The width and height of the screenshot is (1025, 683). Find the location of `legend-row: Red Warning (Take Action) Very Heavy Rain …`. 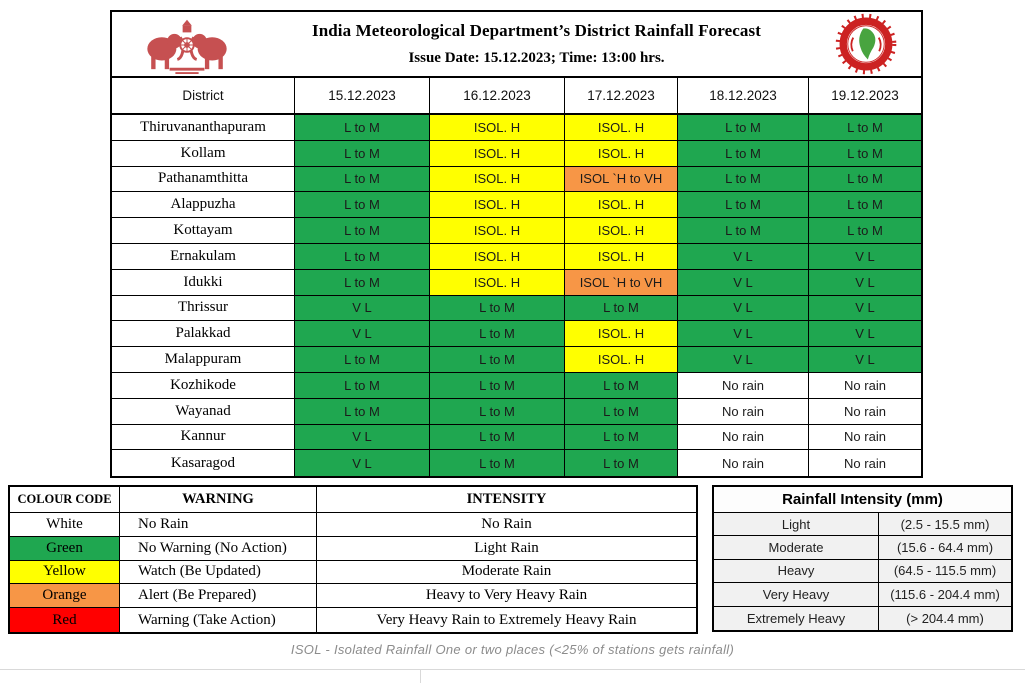

legend-row: Red Warning (Take Action) Very Heavy Rain … is located at coordinates (353, 620).